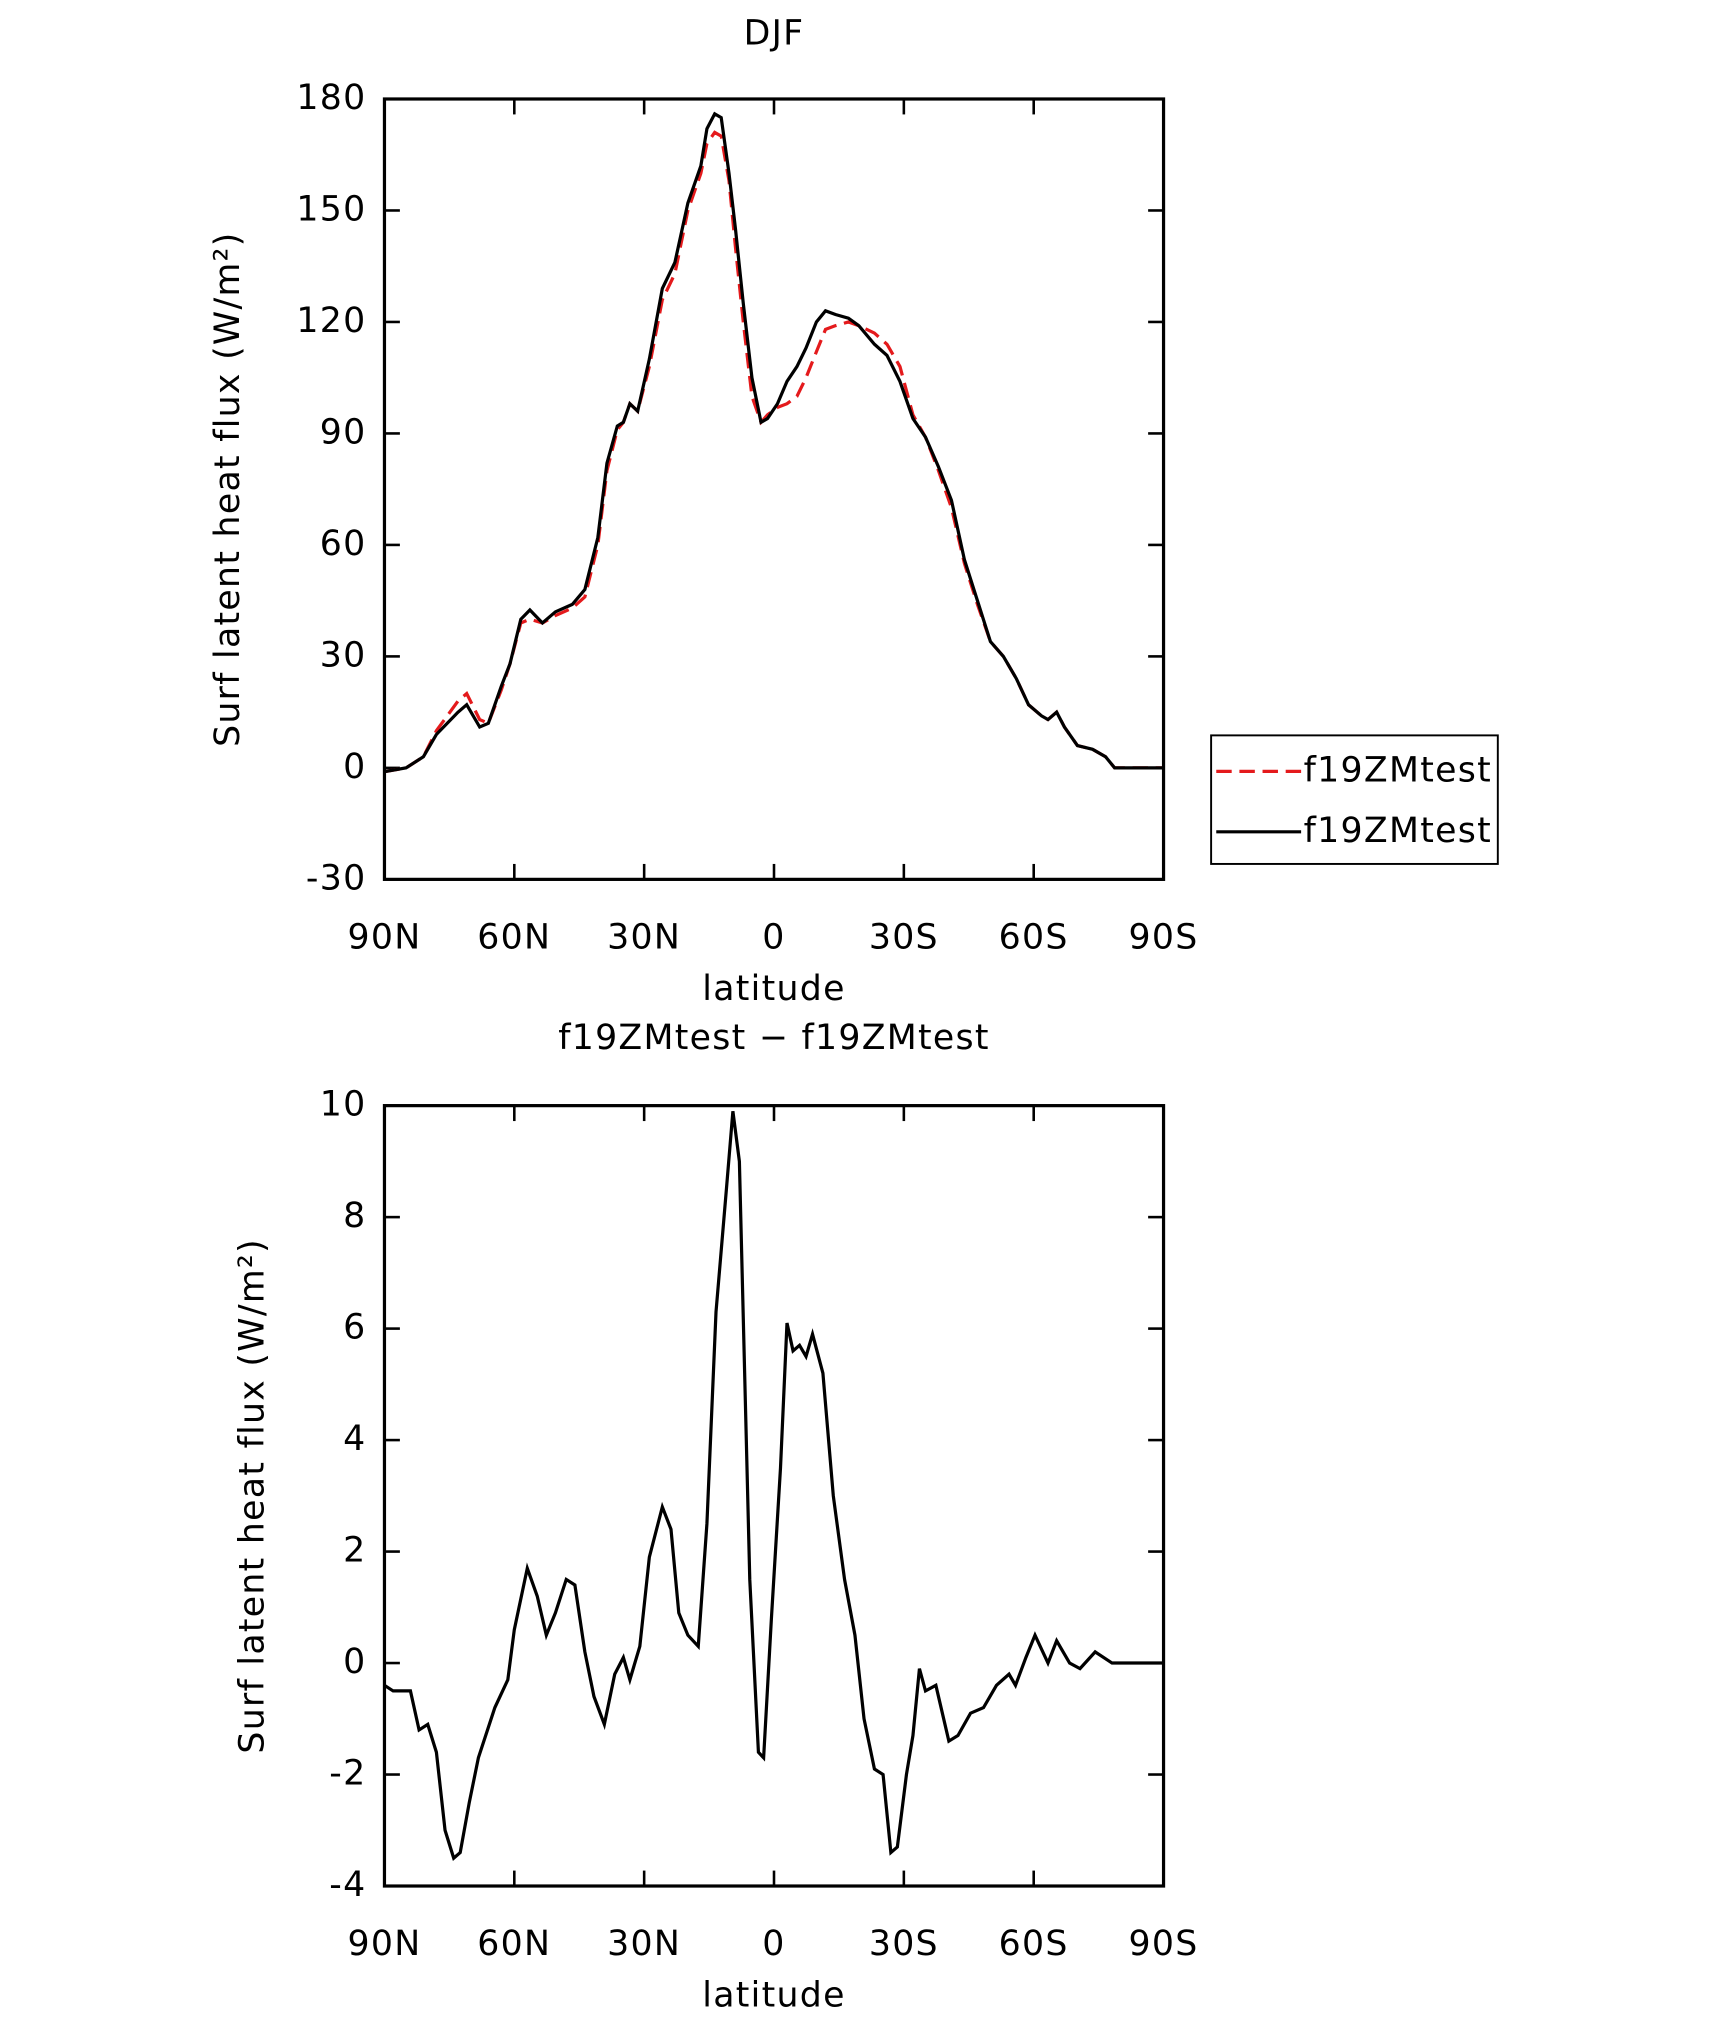 Image resolution: width=1710 pixels, height=2021 pixels. What do you see at coordinates (1354, 799) in the screenshot?
I see `legend-box` at bounding box center [1354, 799].